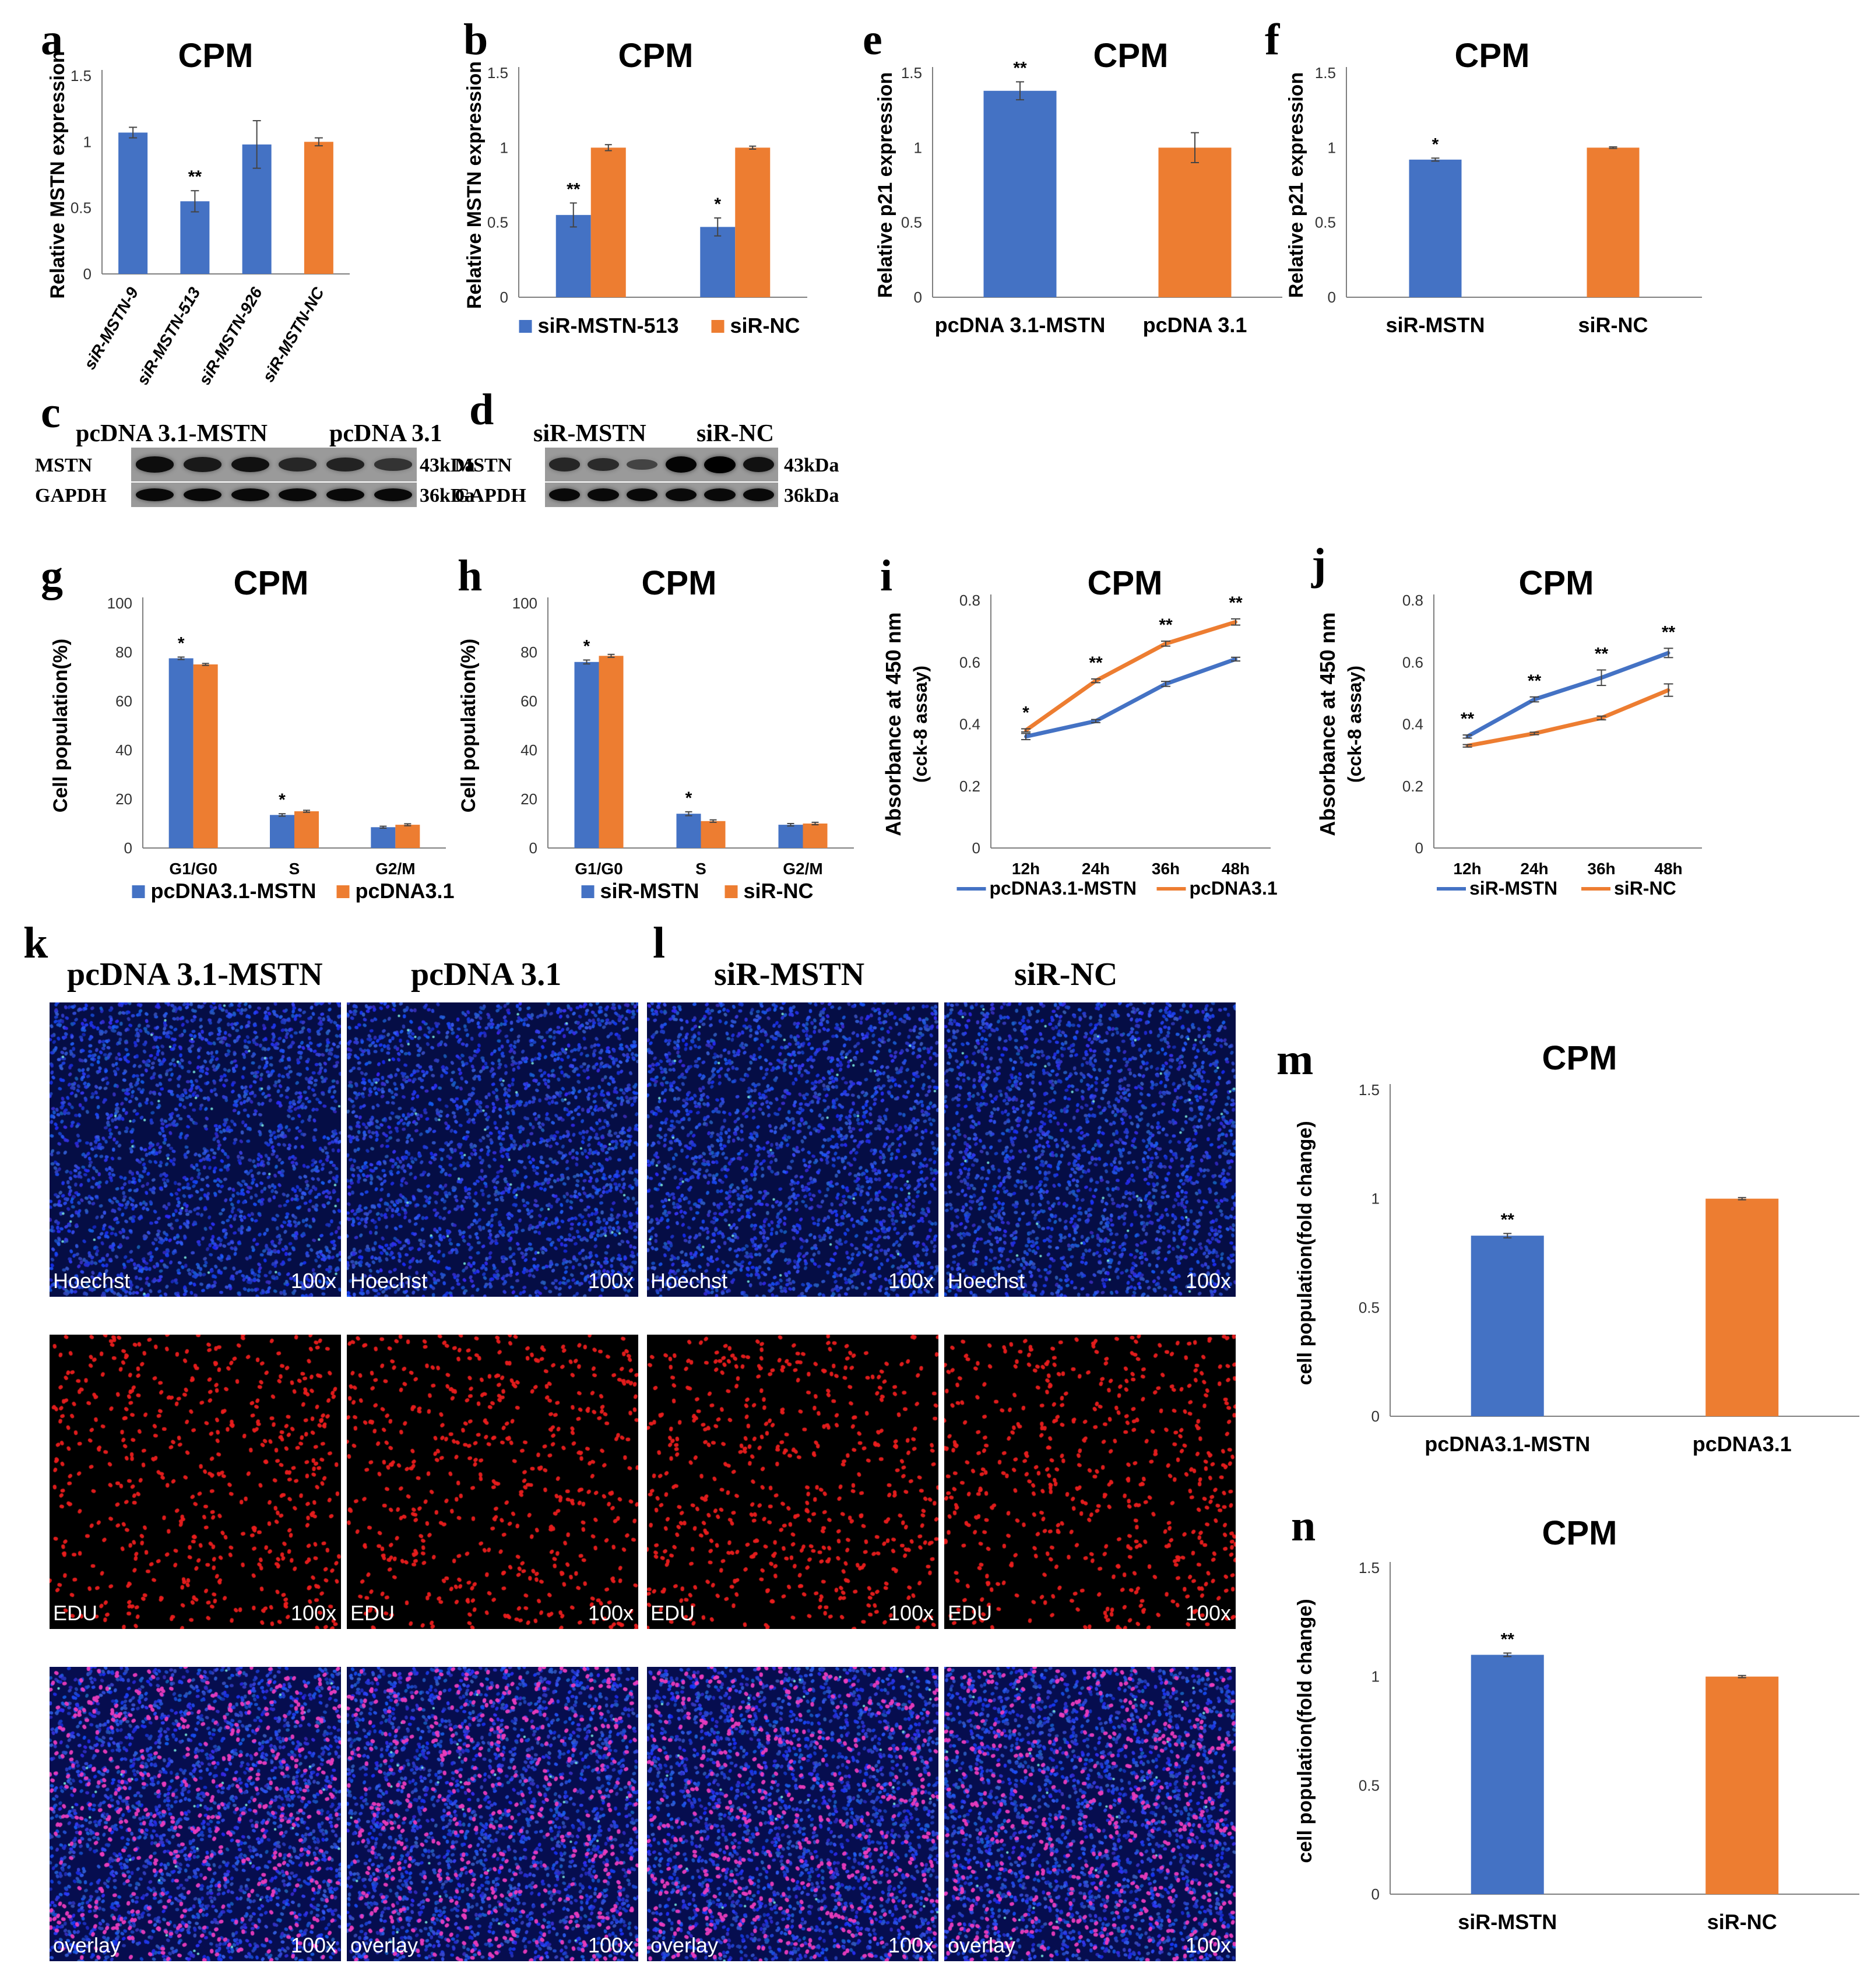 This screenshot has width=1871, height=1988. I want to click on y-tick-label: 40, so click(123, 750).